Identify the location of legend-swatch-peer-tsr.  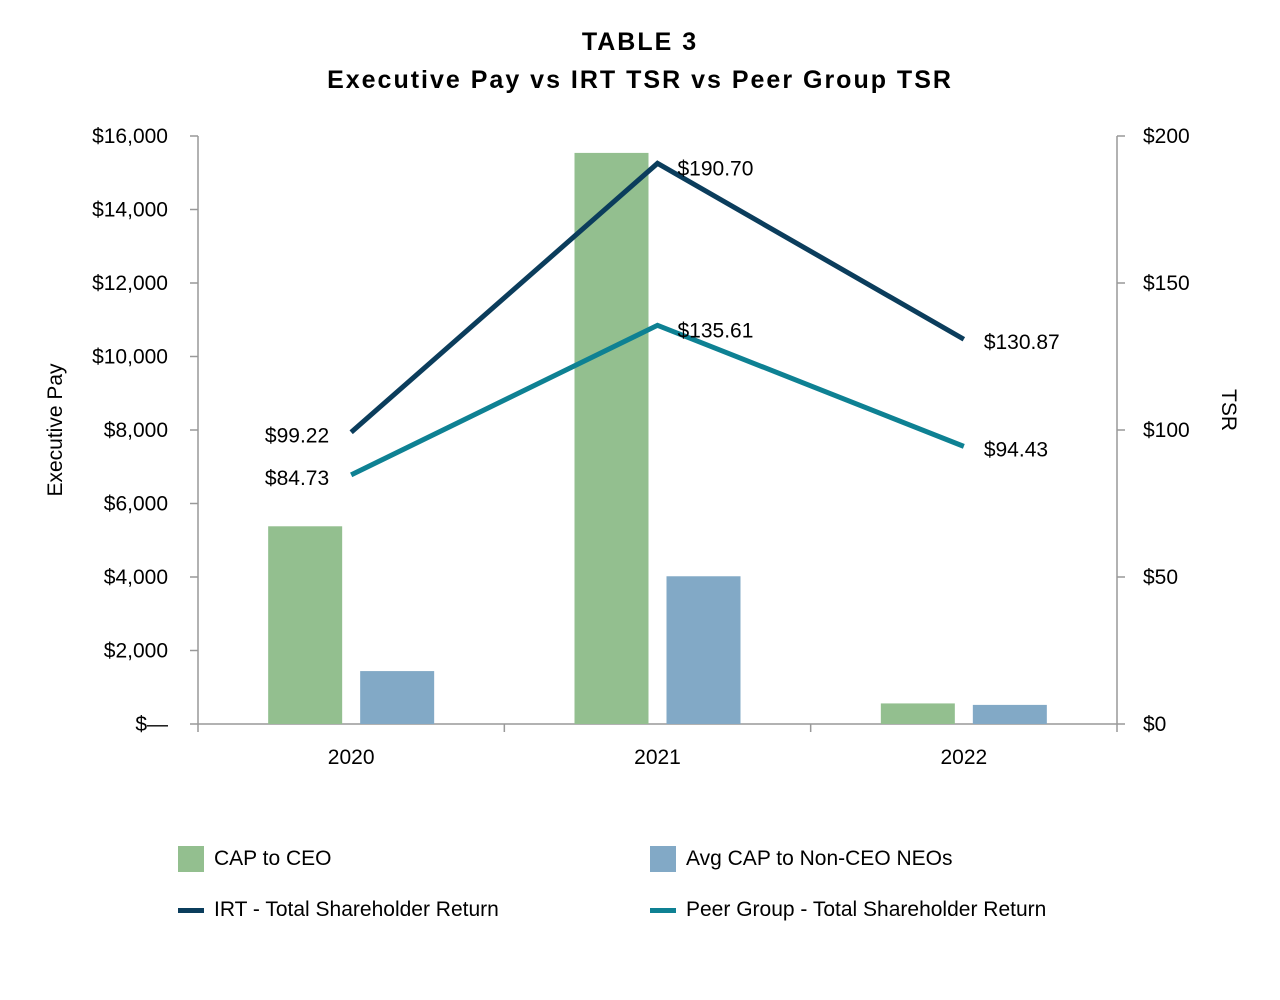
(663, 910).